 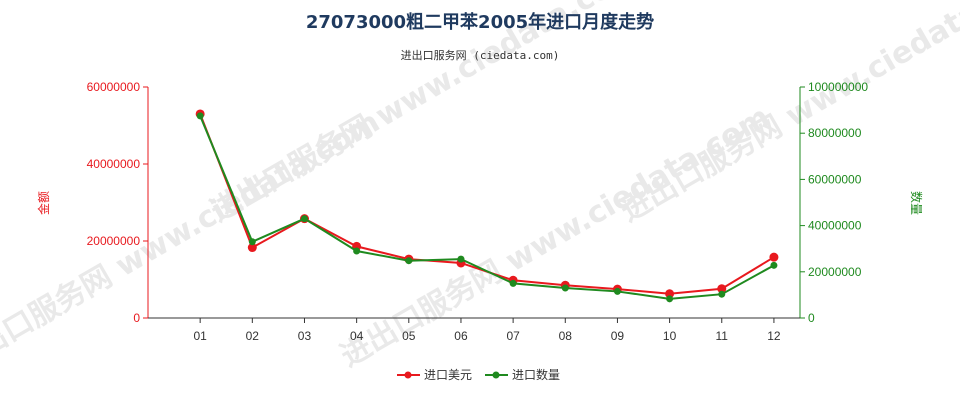 What do you see at coordinates (461, 336) in the screenshot?
I see `x-axis-tick-label: 06` at bounding box center [461, 336].